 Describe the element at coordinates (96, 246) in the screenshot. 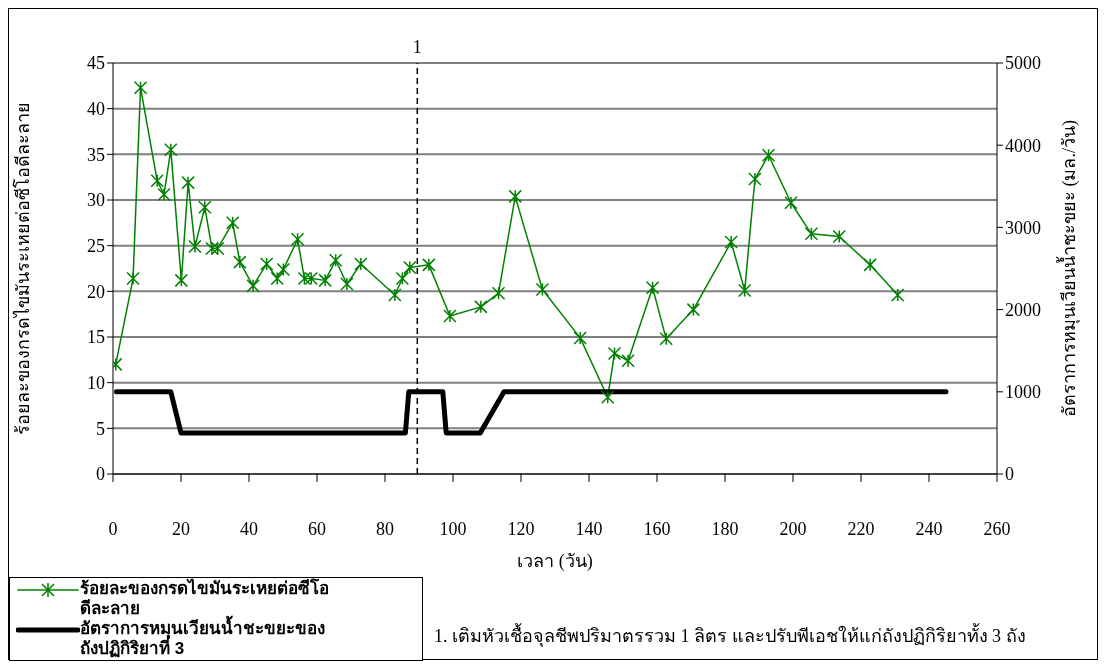

I see `y-tick-label: 25` at that location.